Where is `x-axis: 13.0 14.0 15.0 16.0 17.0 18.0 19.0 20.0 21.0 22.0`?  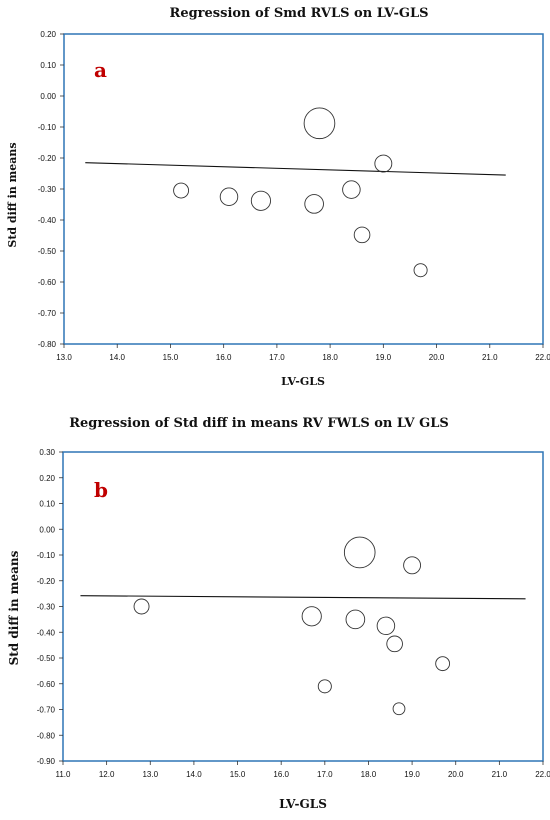
x-axis: 13.0 14.0 15.0 16.0 17.0 18.0 19.0 20.0 21.0 22.0 is located at coordinates (303, 353).